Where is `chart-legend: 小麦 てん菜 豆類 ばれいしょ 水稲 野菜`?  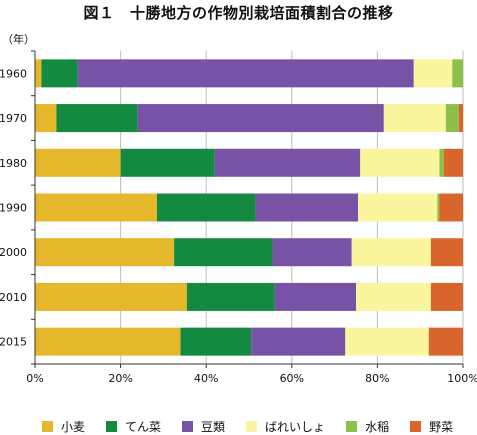
chart-legend: 小麦 てん菜 豆類 ばれいしょ 水稲 野菜 is located at coordinates (258, 426).